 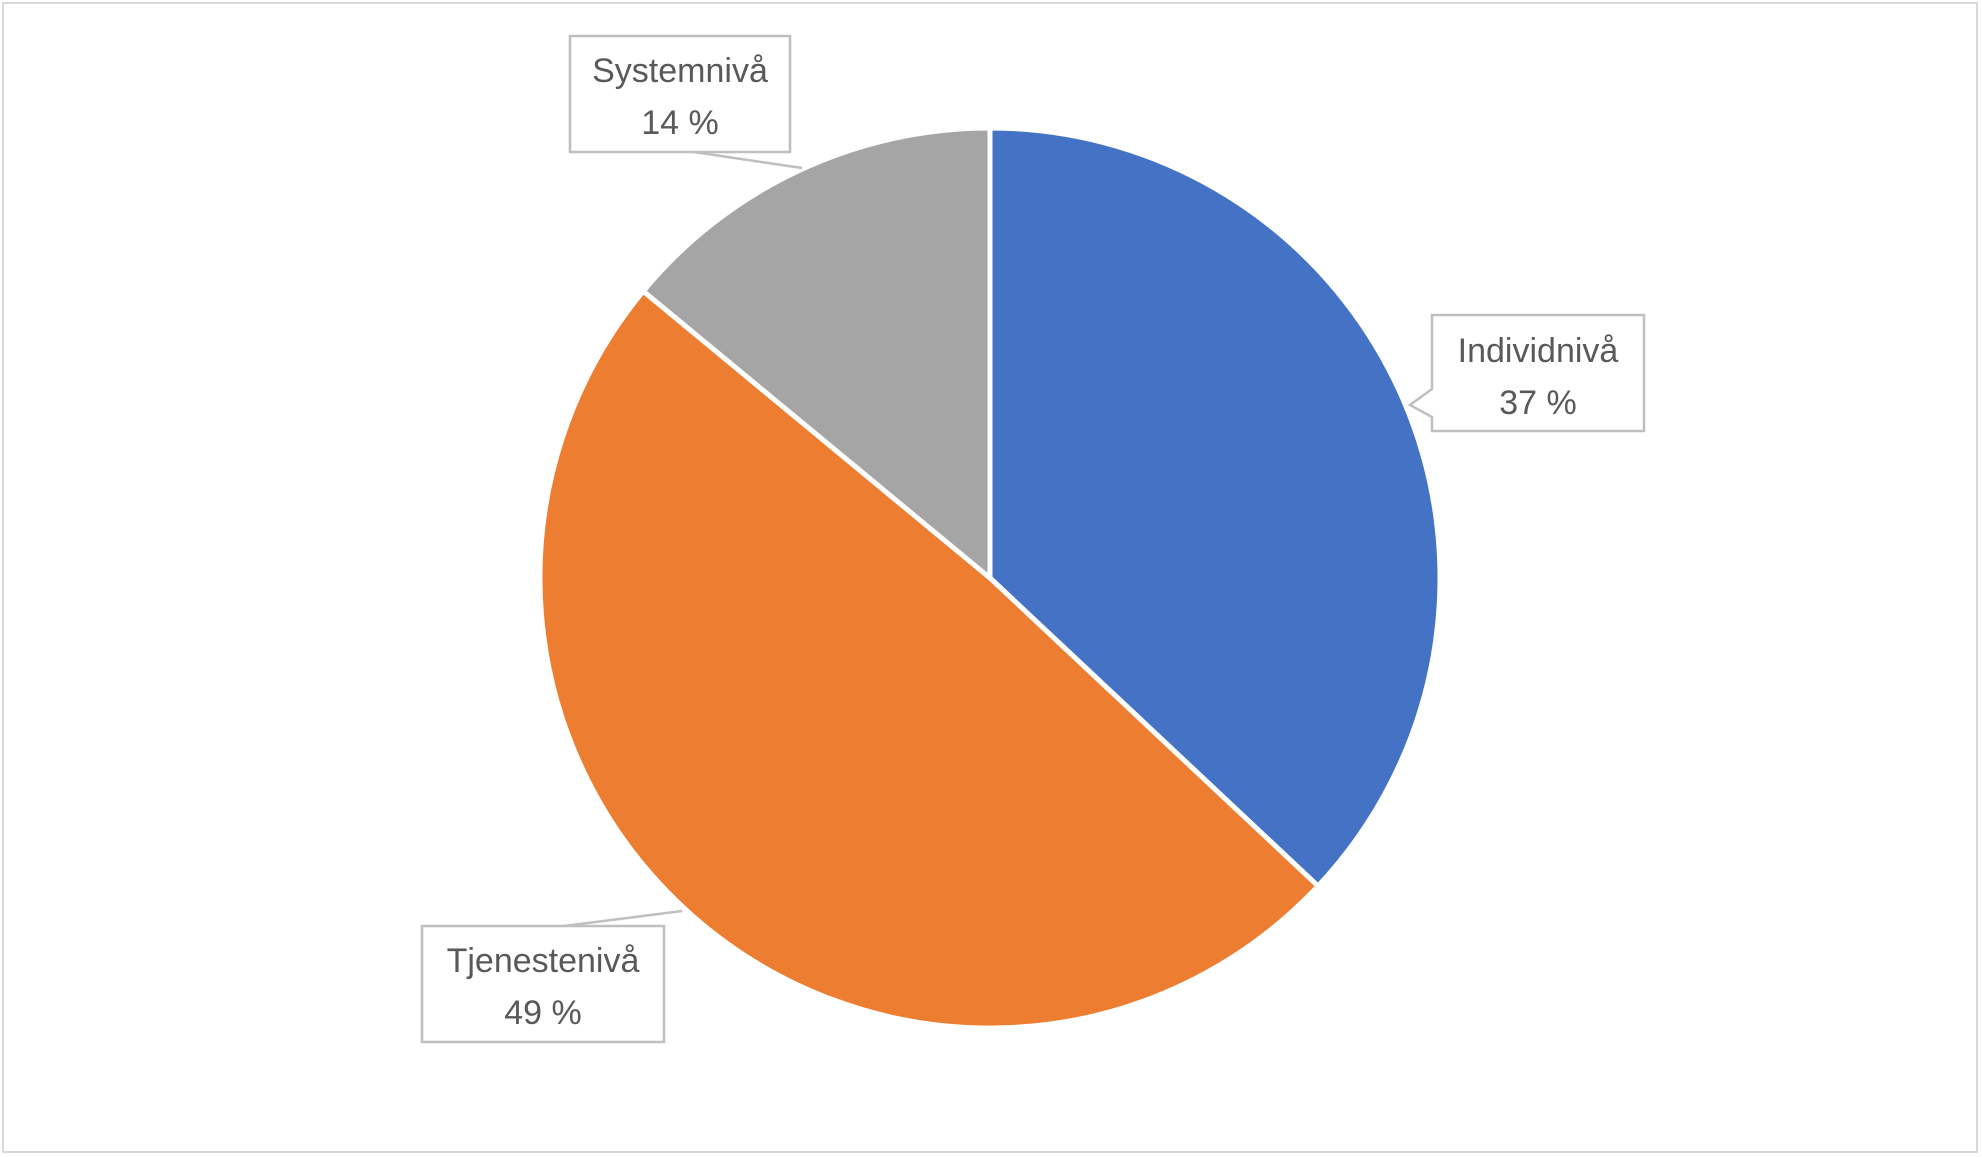 I want to click on slice-label-systemniva: Systemnivå, so click(x=680, y=71).